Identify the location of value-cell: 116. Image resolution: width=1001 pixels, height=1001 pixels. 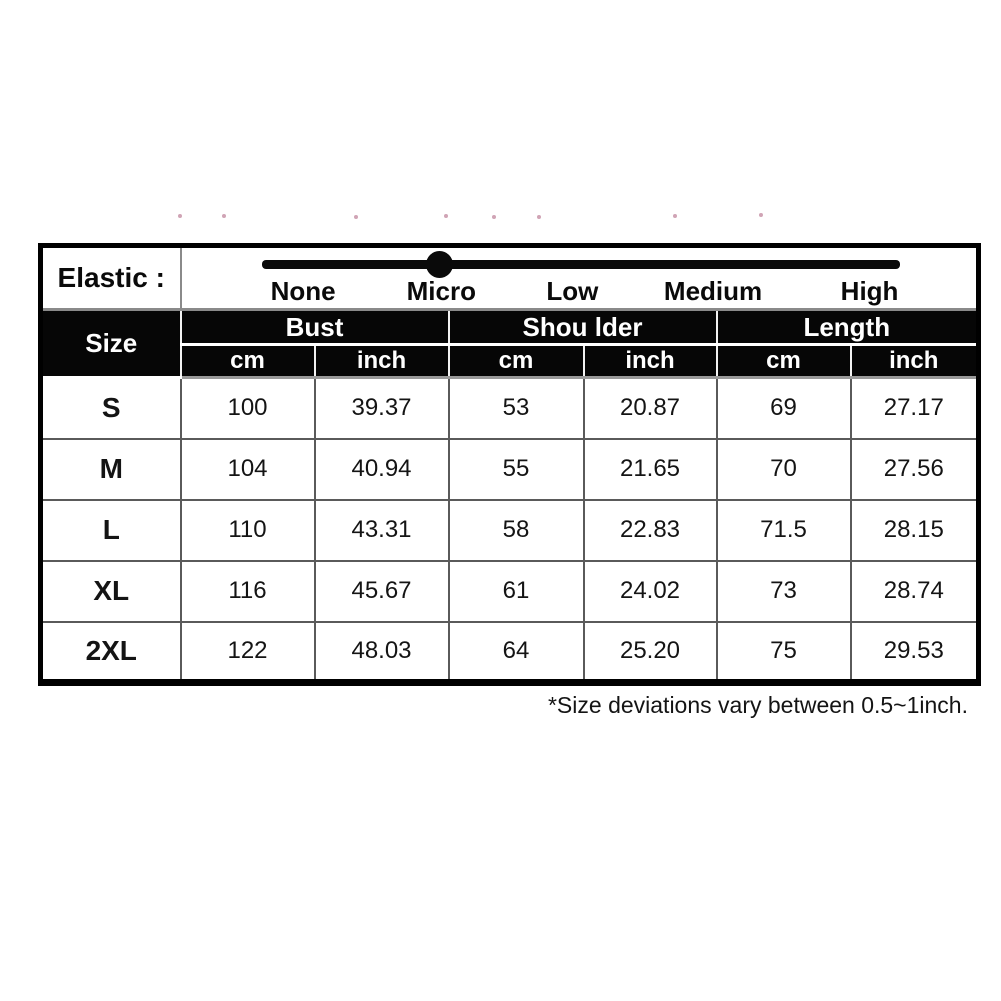
(247, 591).